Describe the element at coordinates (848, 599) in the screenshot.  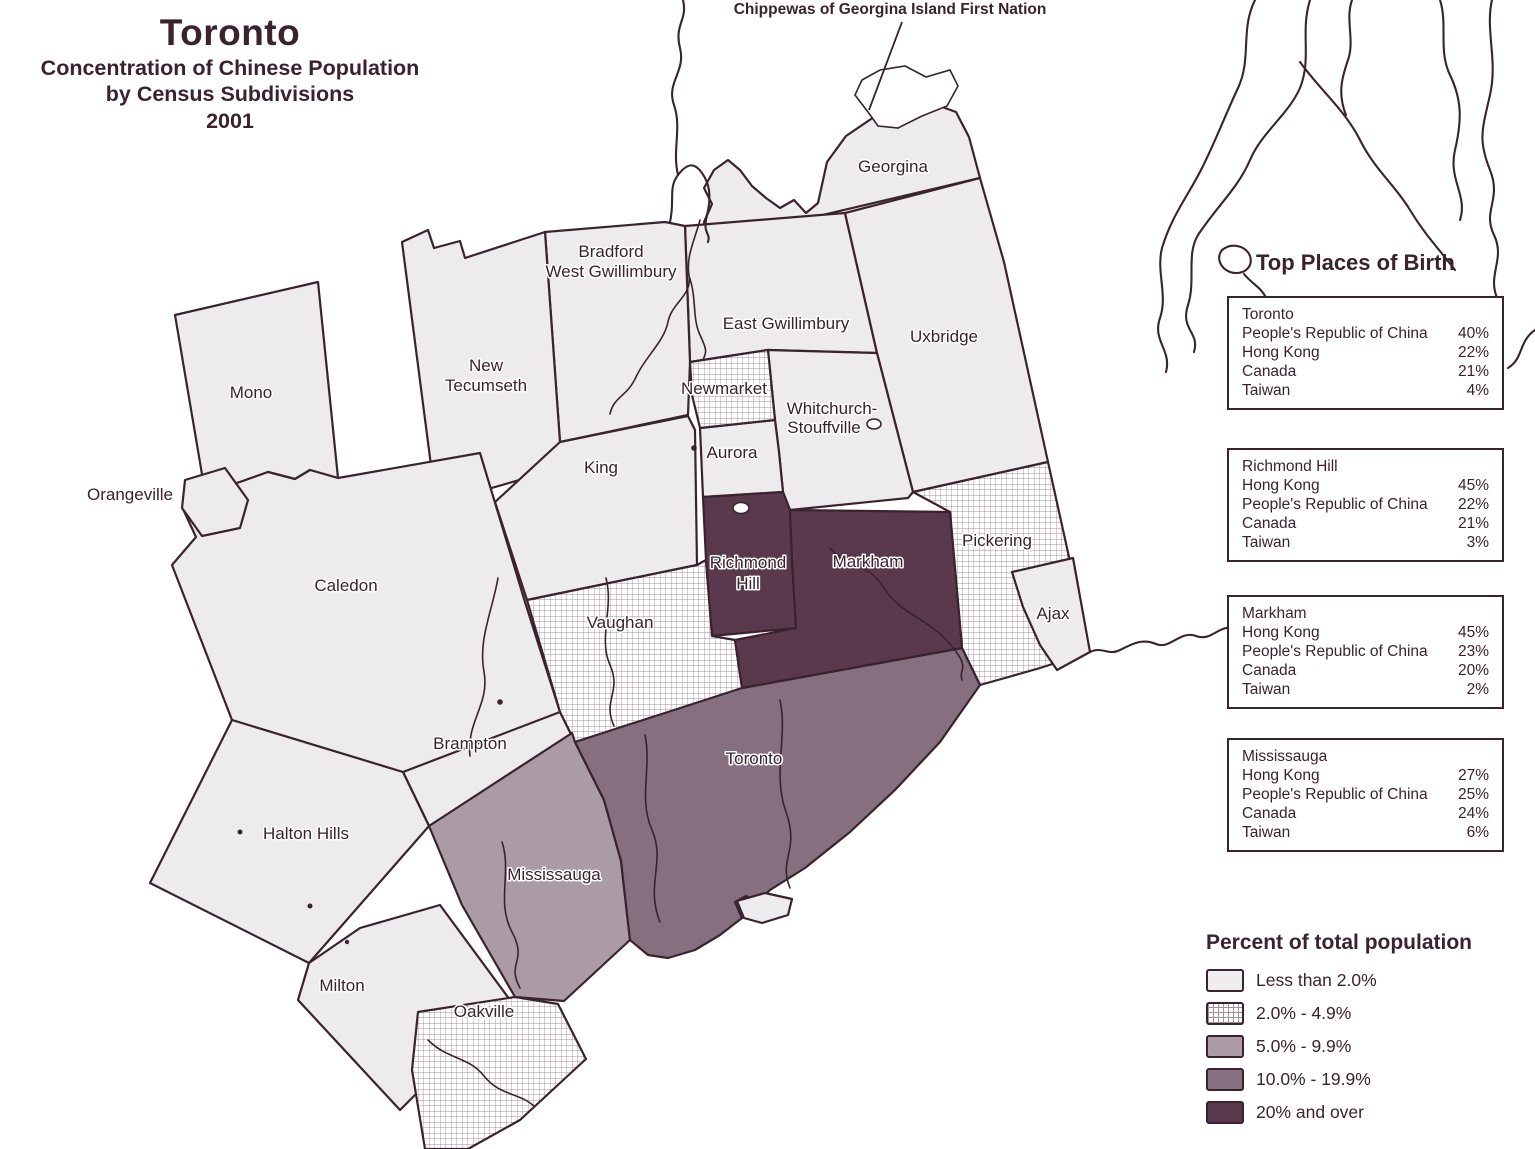
I see `region-markham` at that location.